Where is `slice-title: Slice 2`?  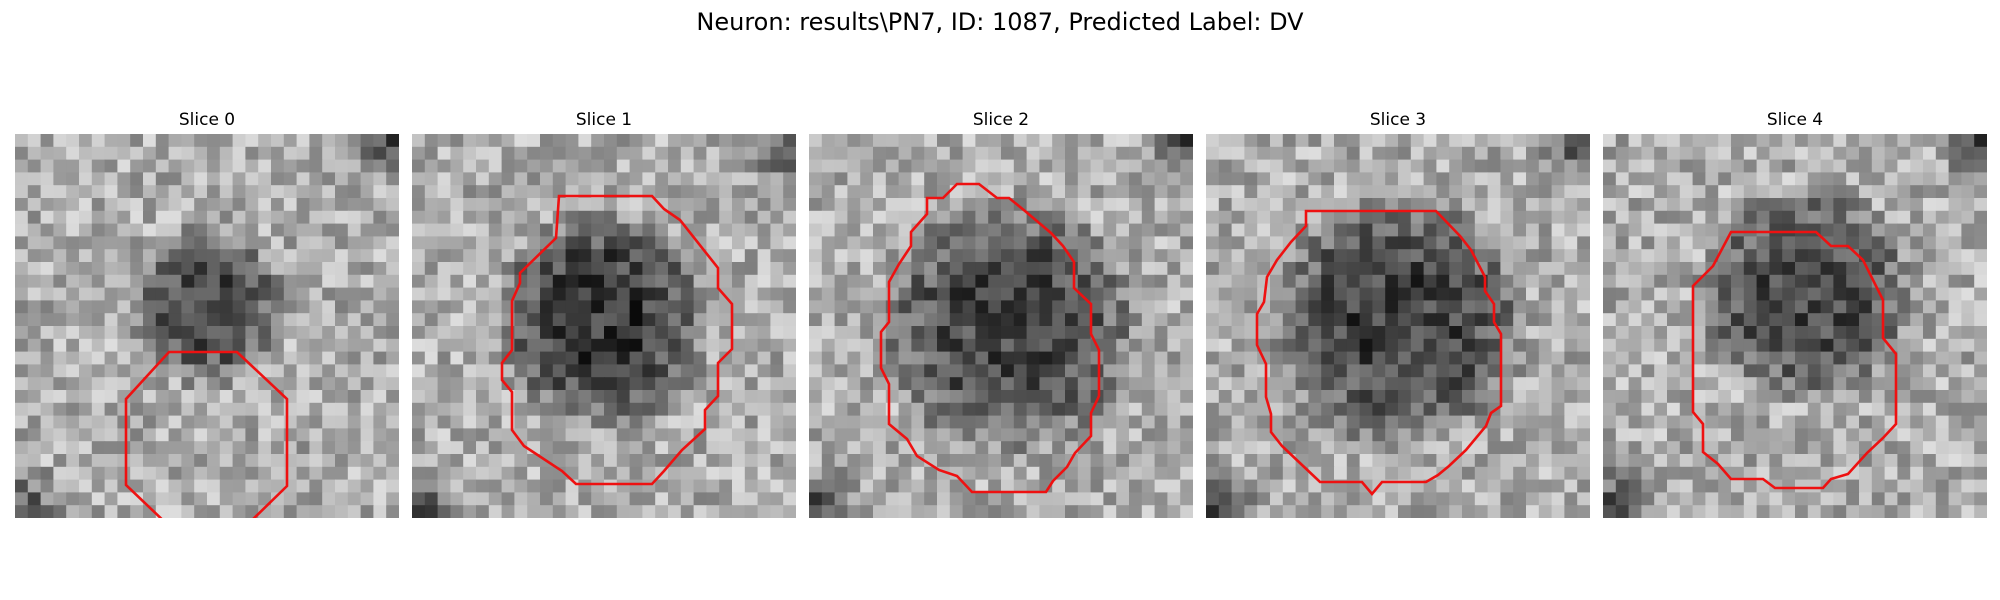 slice-title: Slice 2 is located at coordinates (1001, 120).